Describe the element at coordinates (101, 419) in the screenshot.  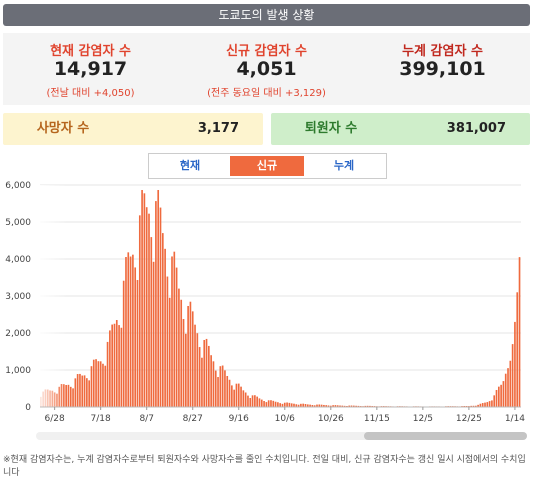
I see `x-tick-label: 7/18` at that location.